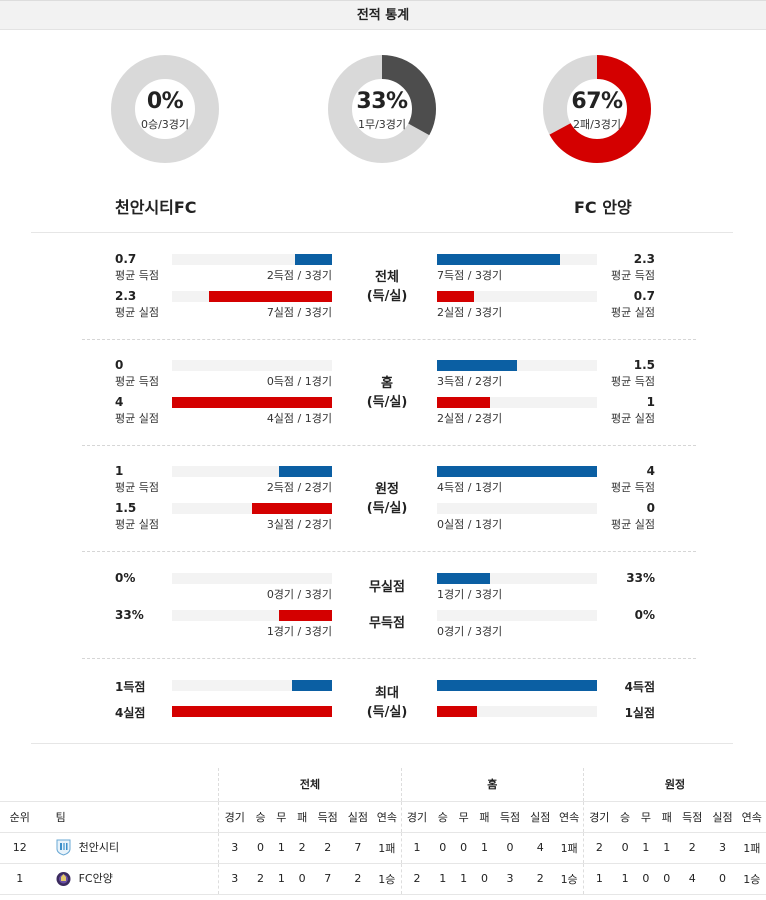  What do you see at coordinates (129, 615) in the screenshot?
I see `left-value: 33%` at bounding box center [129, 615].